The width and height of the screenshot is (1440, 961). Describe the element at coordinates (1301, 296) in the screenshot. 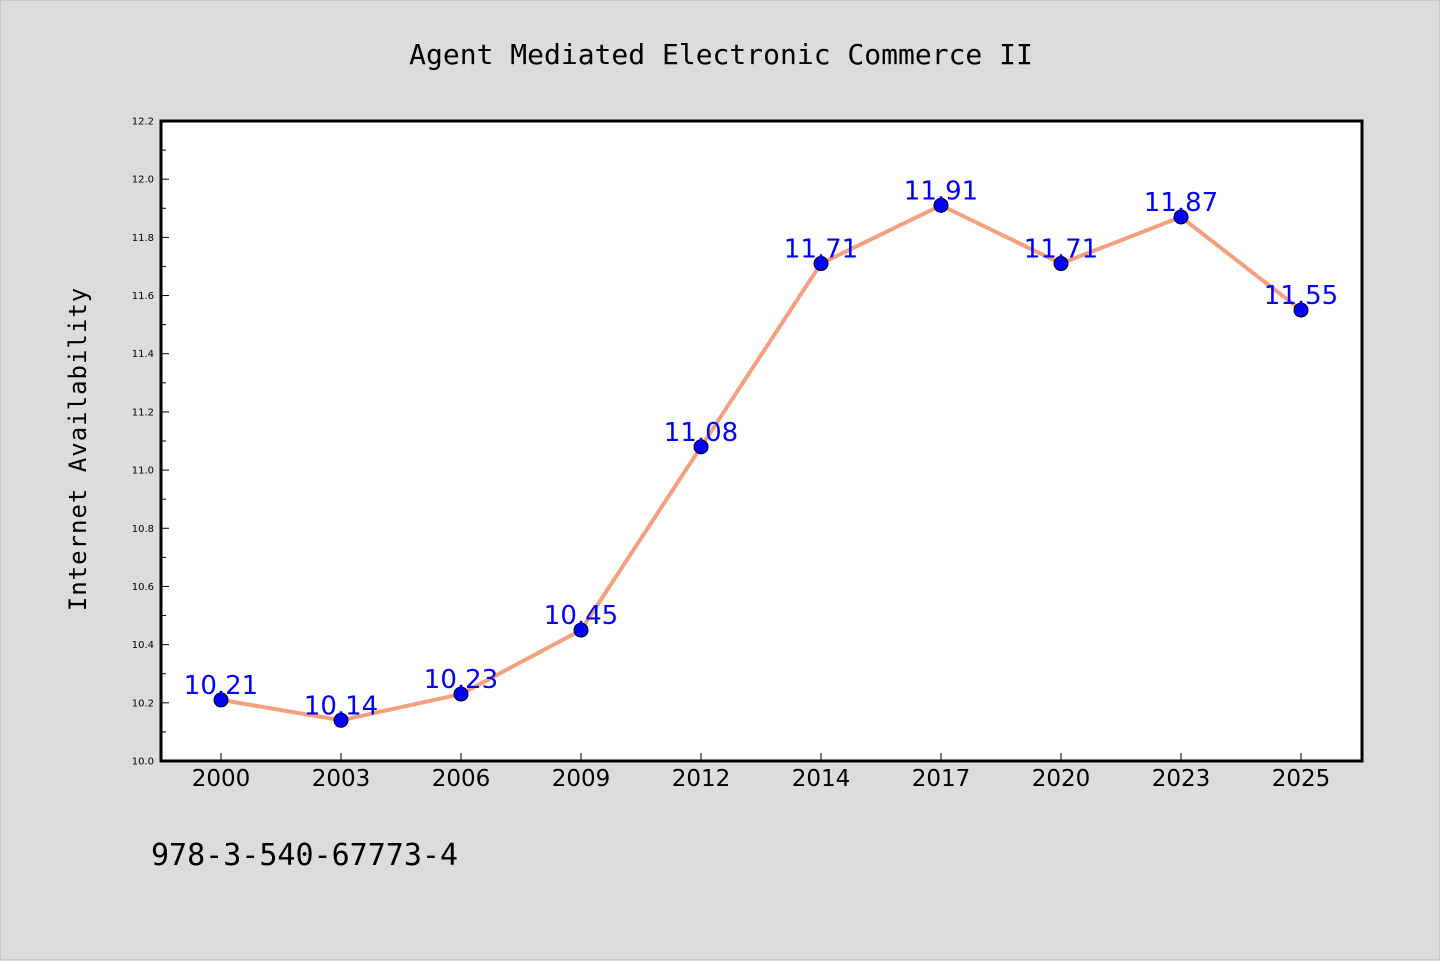

I see `data-label: 11.55` at that location.